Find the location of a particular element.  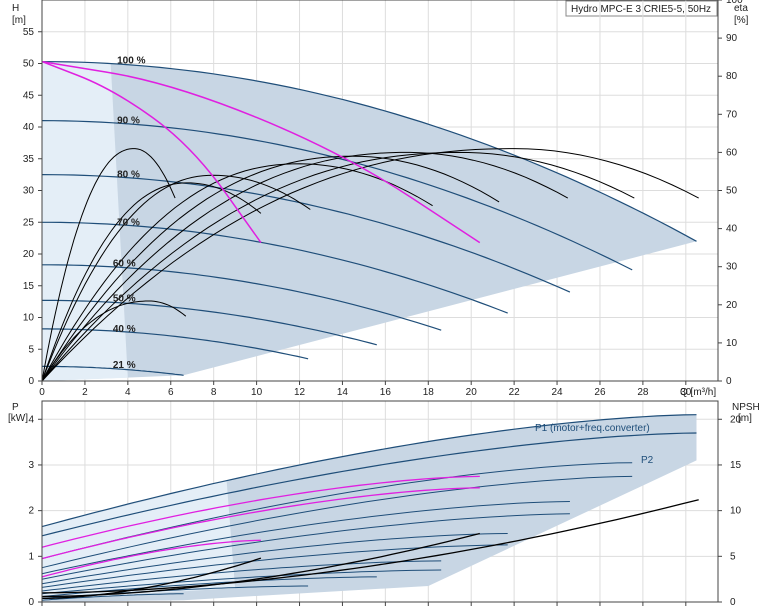

x-tick-label: 20 is located at coordinates (472, 392).